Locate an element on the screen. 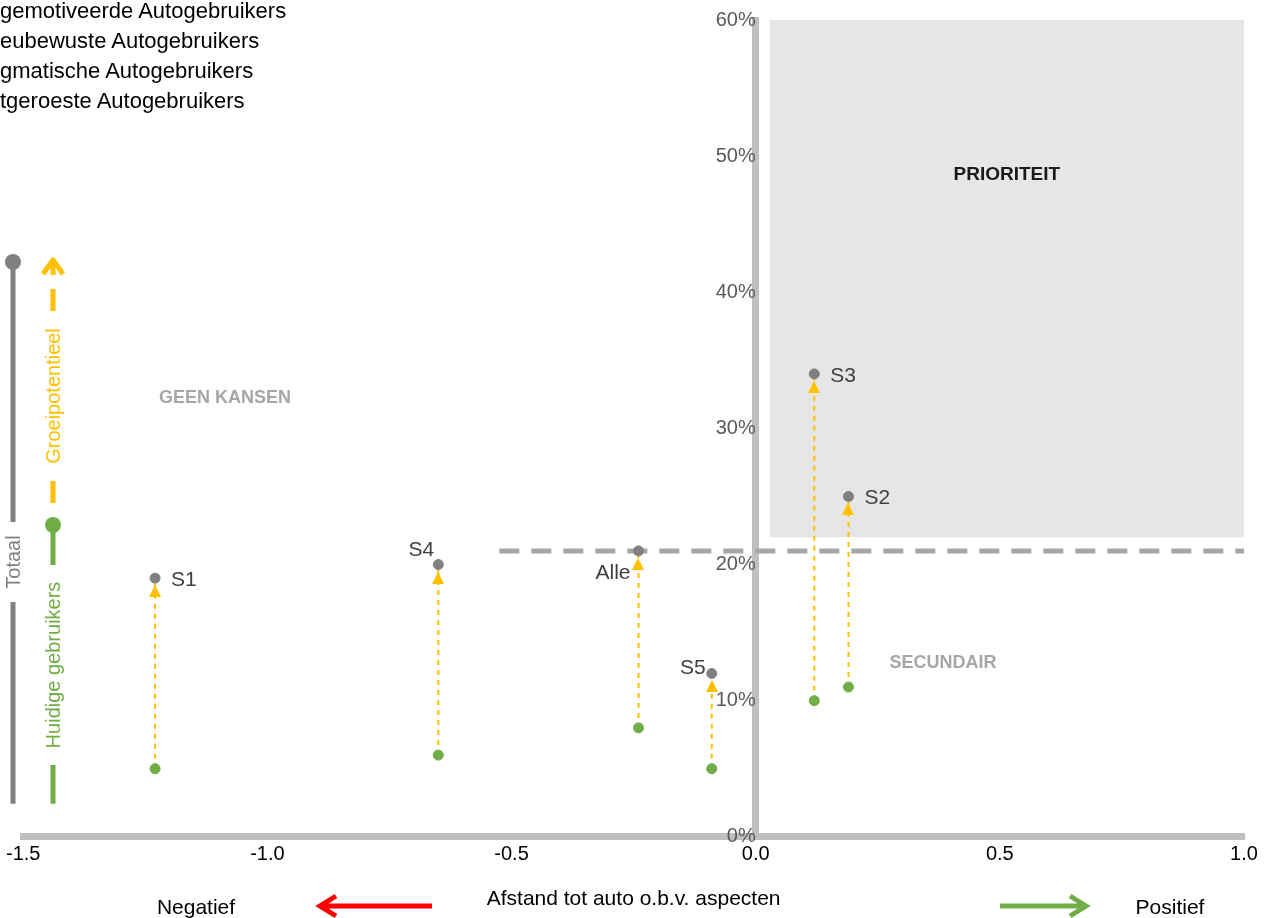 This screenshot has width=1264, height=918. annotation: S3 is located at coordinates (843, 374).